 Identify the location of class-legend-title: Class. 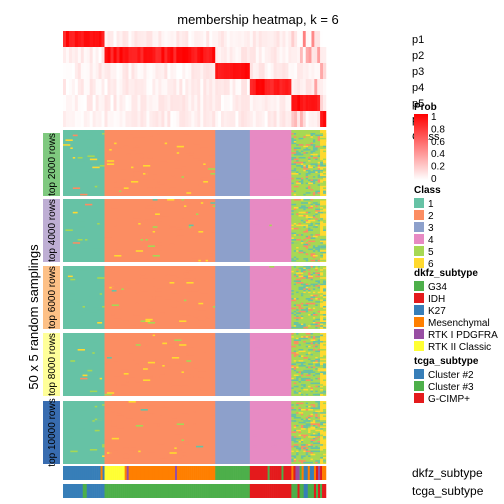
(427, 190).